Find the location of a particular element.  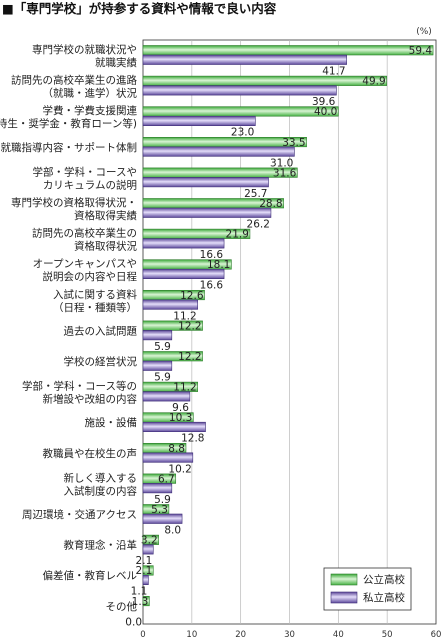

unit-label: (%) is located at coordinates (424, 32).